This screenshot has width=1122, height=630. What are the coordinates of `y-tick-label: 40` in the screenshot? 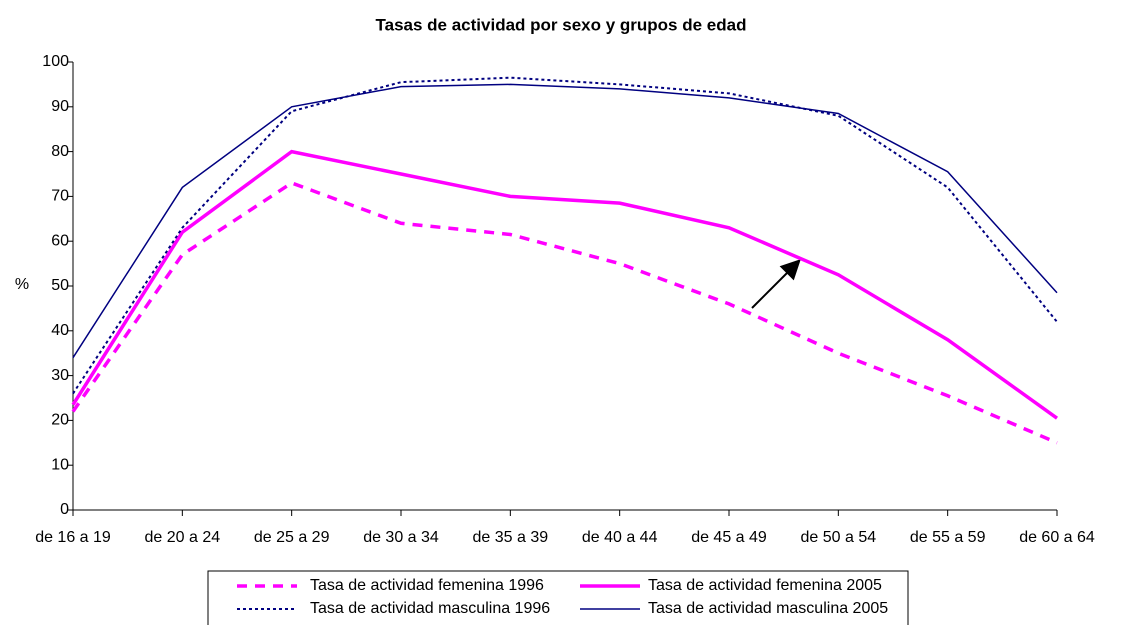 It's located at (60, 330).